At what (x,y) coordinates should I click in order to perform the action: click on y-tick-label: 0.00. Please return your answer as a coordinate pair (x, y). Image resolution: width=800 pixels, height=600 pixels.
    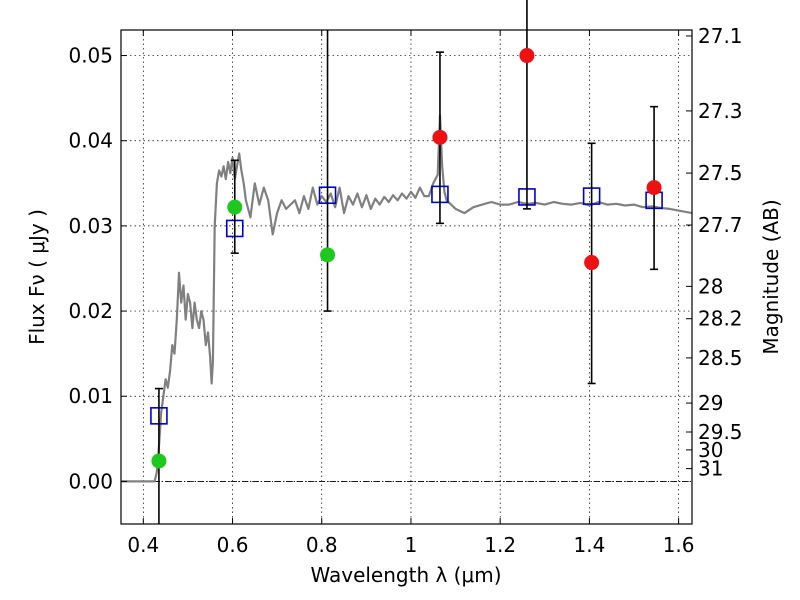
    Looking at the image, I should click on (90, 481).